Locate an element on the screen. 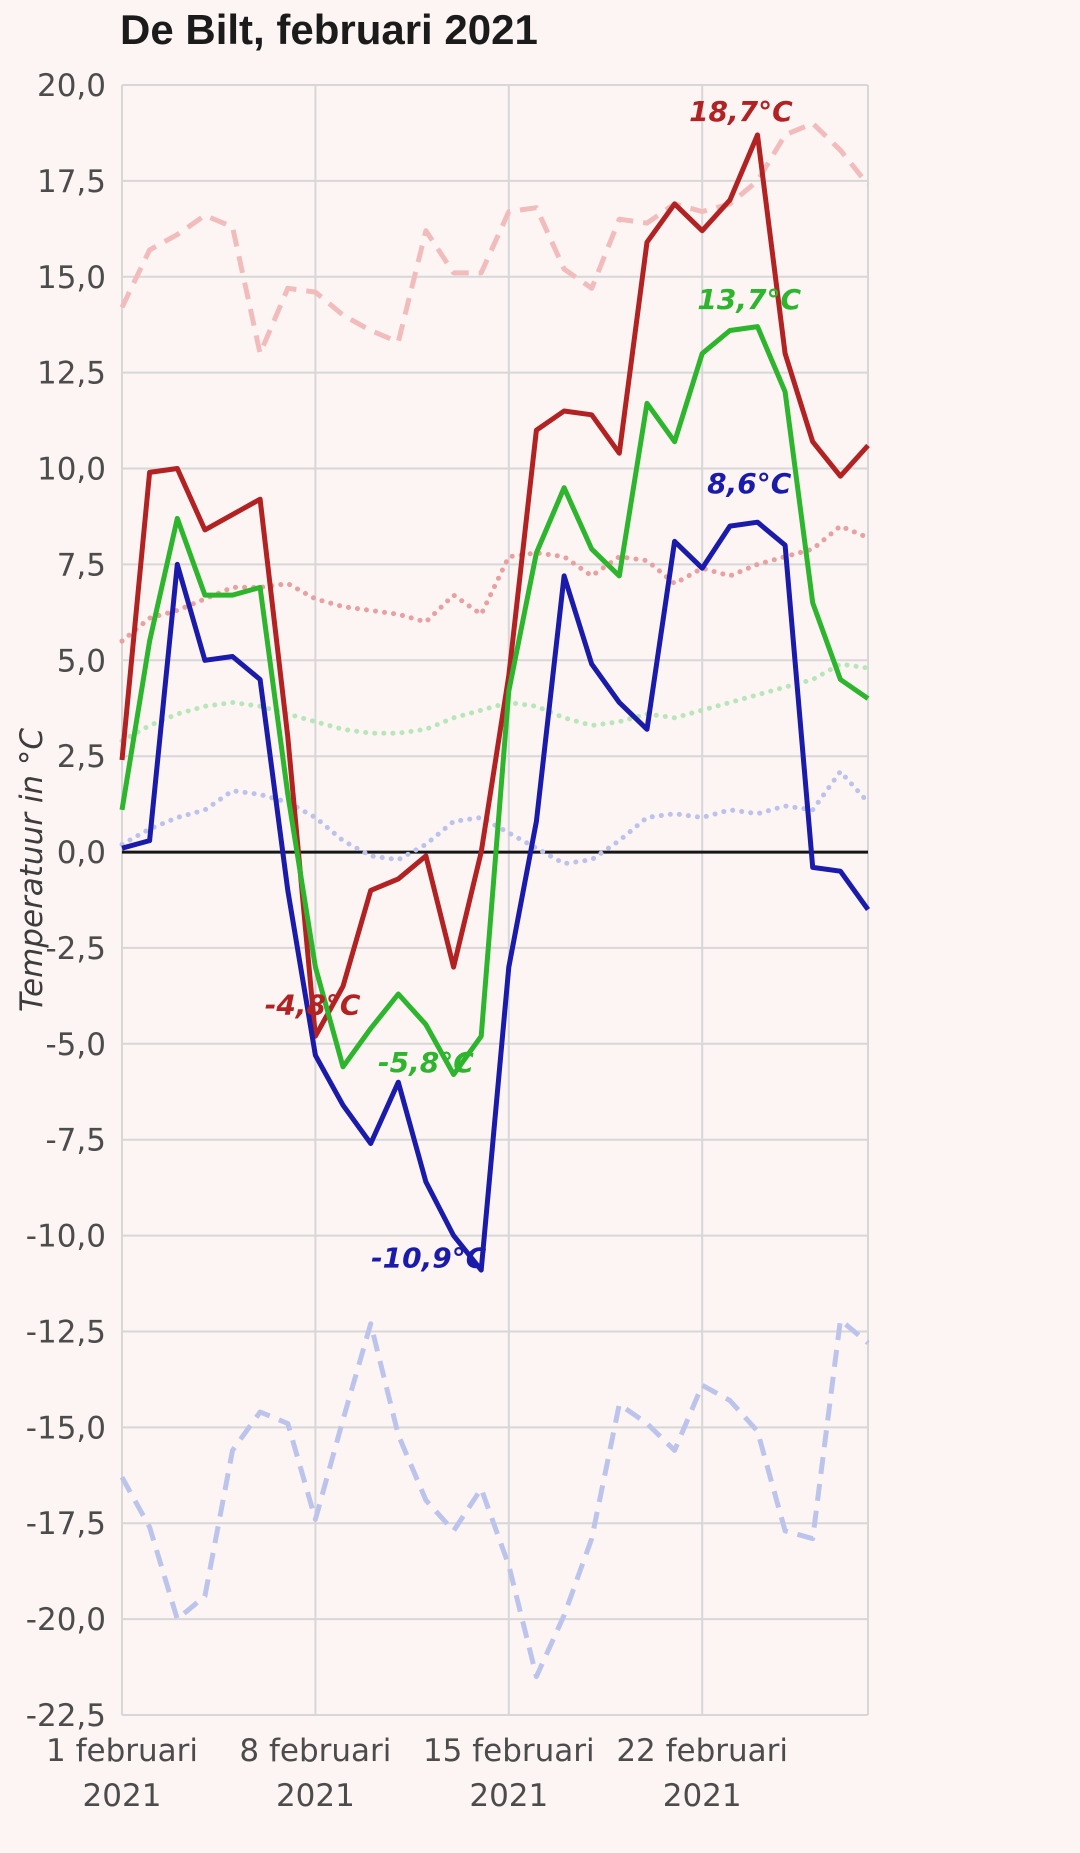 Image resolution: width=1080 pixels, height=1853 pixels. value-annotation: -4,8°C is located at coordinates (313, 1005).